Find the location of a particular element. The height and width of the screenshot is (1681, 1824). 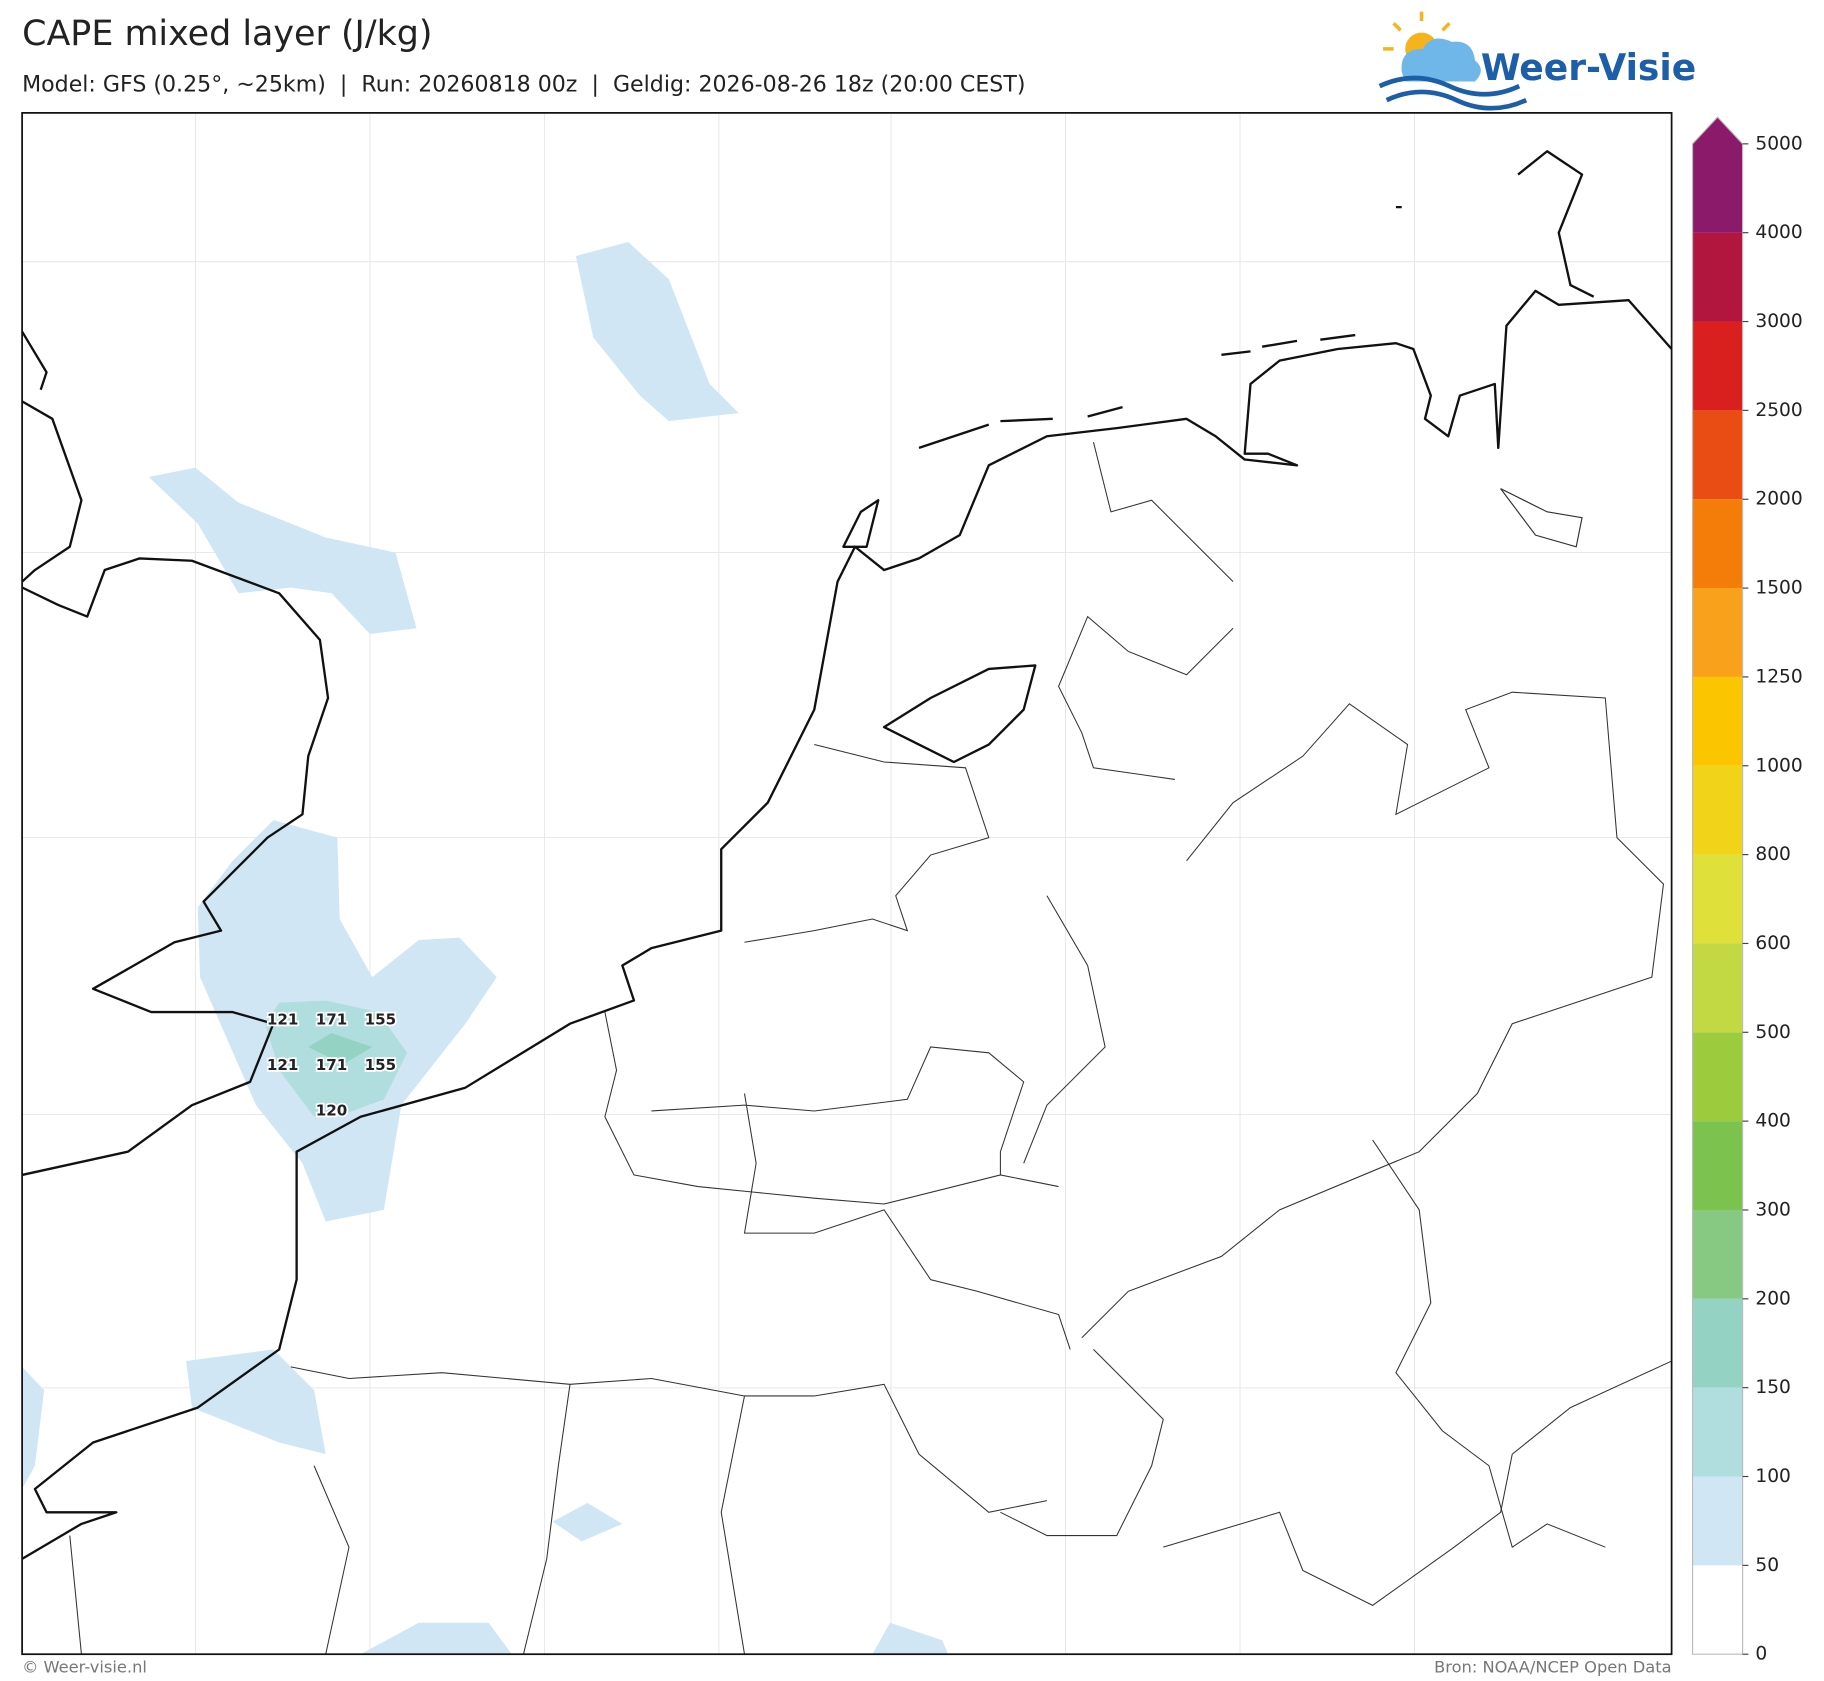

colorbar-tick-label: 2000 is located at coordinates (1778, 499).